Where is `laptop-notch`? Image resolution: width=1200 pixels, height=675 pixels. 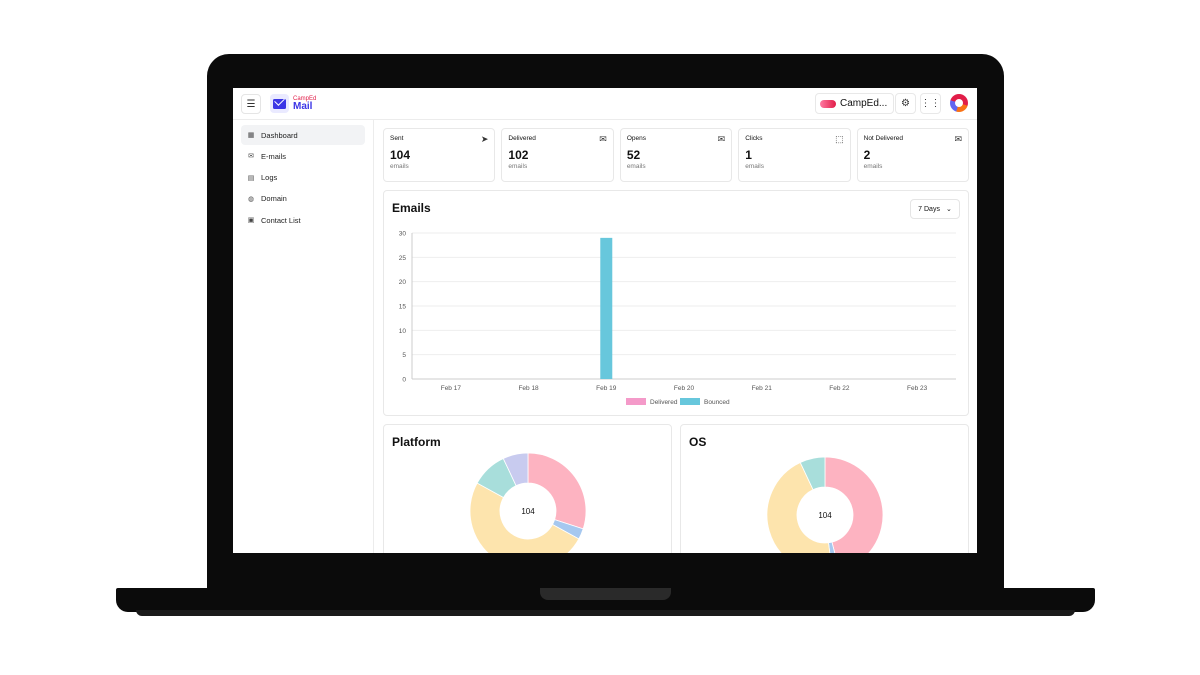 laptop-notch is located at coordinates (605, 594).